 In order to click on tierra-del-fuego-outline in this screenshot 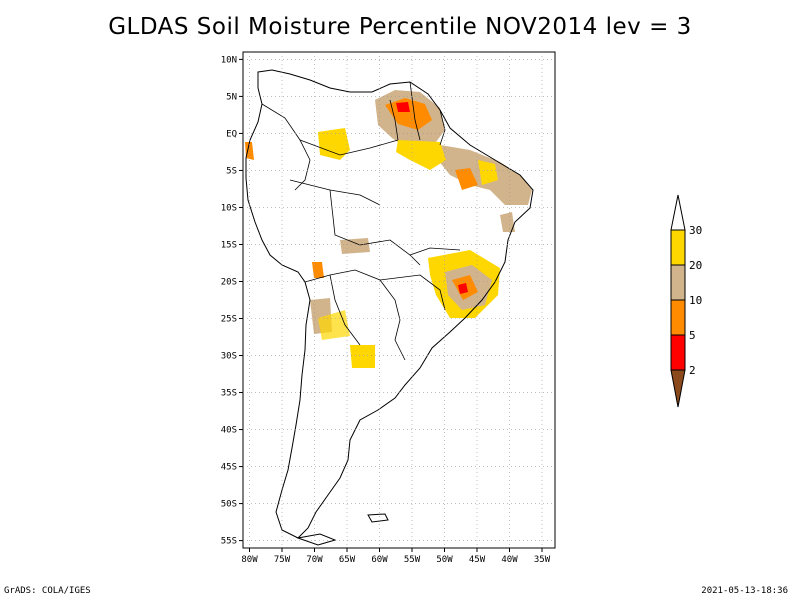, I will do `click(316, 539)`.